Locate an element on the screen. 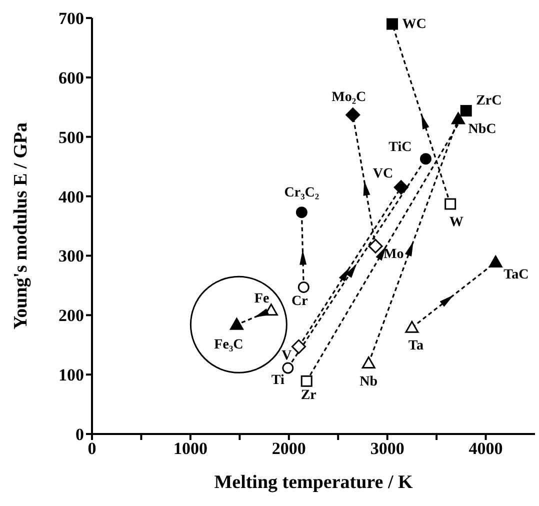 This screenshot has width=539, height=506. y-tick-label: 600 is located at coordinates (71, 78).